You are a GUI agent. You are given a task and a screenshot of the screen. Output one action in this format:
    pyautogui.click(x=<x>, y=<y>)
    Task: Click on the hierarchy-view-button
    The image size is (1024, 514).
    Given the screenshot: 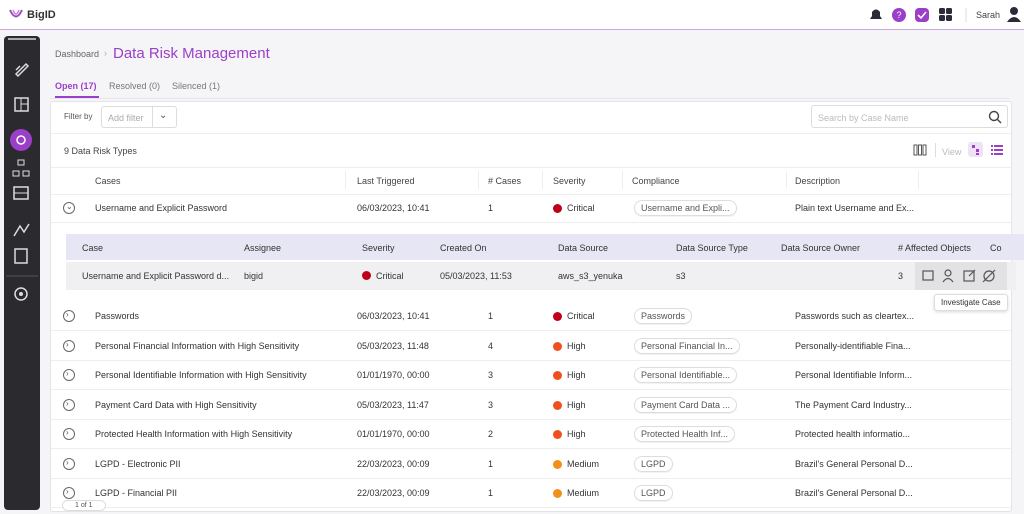 What is the action you would take?
    pyautogui.click(x=975, y=149)
    